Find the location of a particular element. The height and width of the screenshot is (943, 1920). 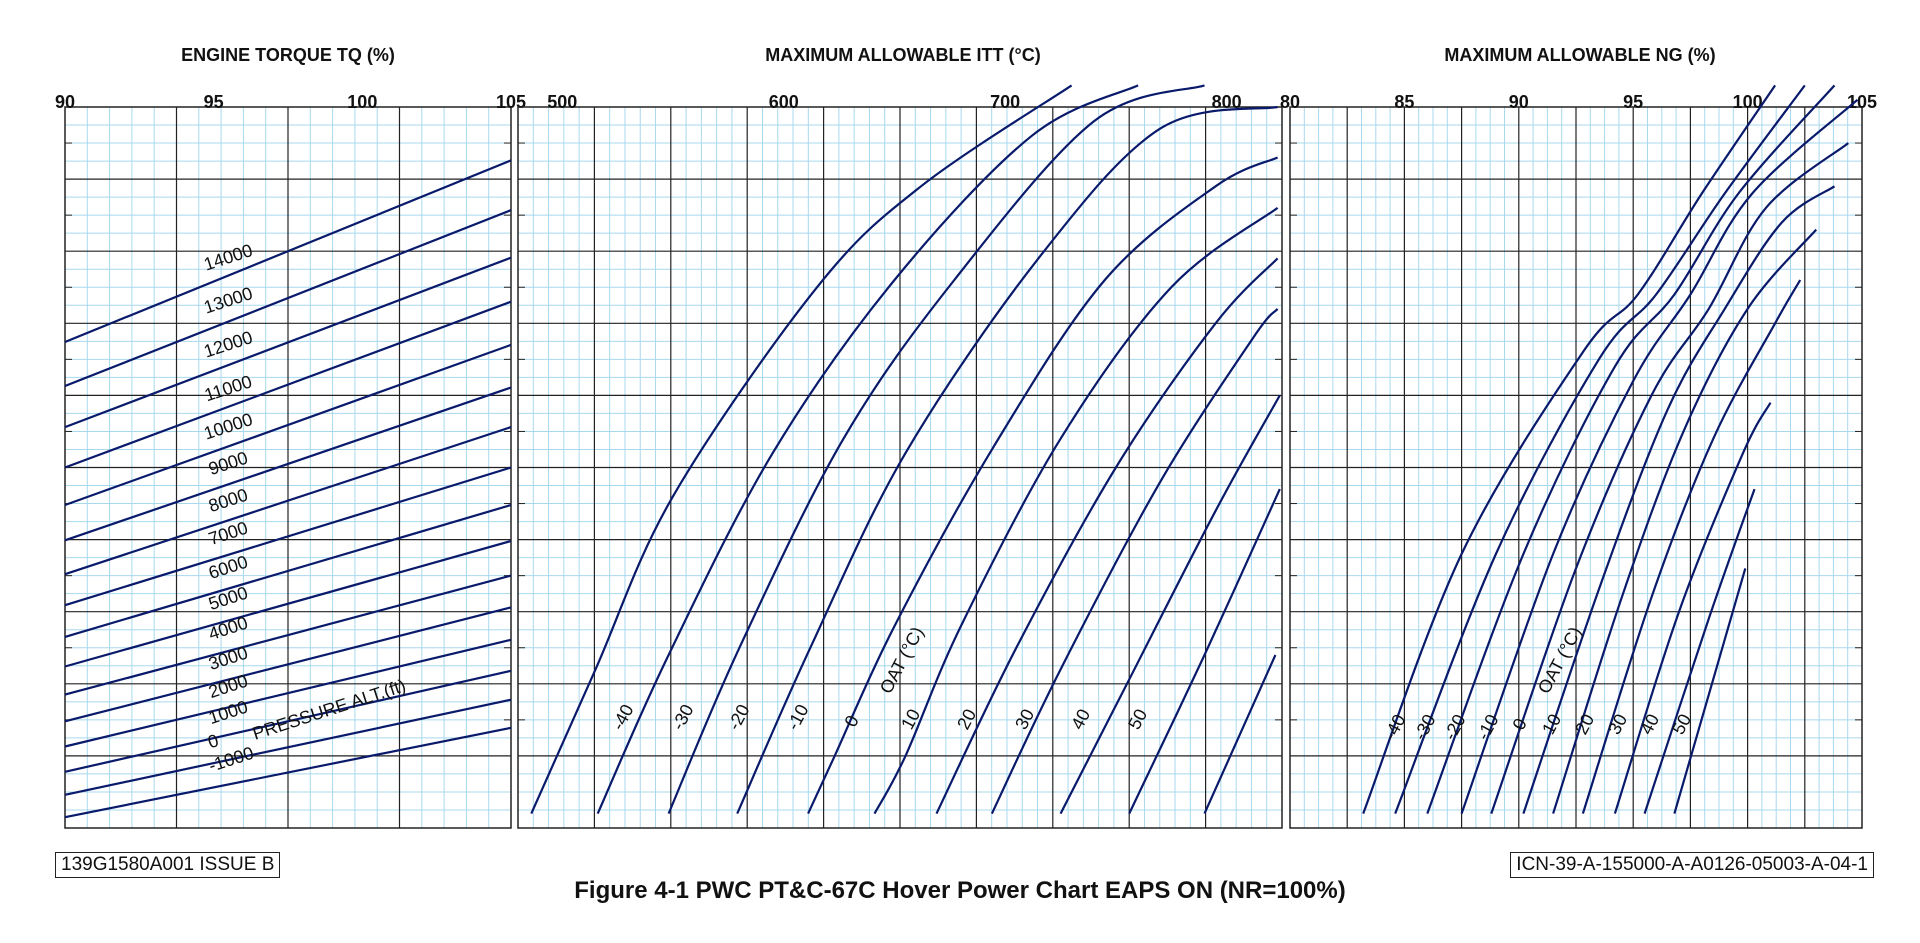

curve-2000 is located at coordinates (288, 693).